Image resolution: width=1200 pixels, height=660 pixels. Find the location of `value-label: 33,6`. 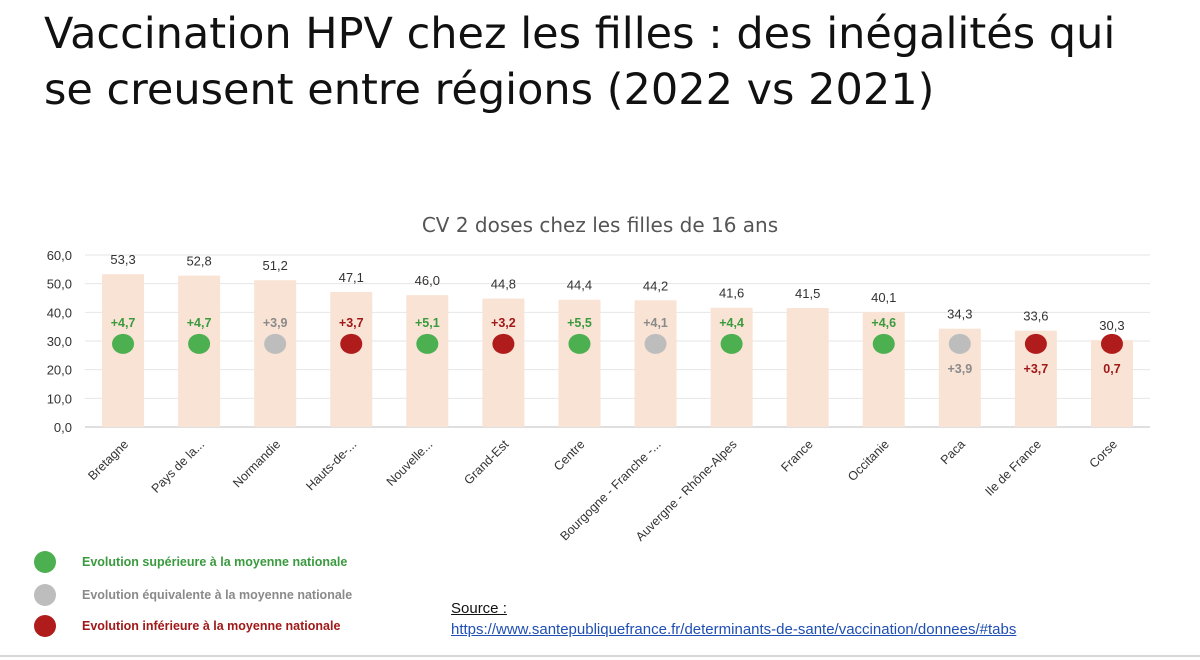

value-label: 33,6 is located at coordinates (1035, 316).